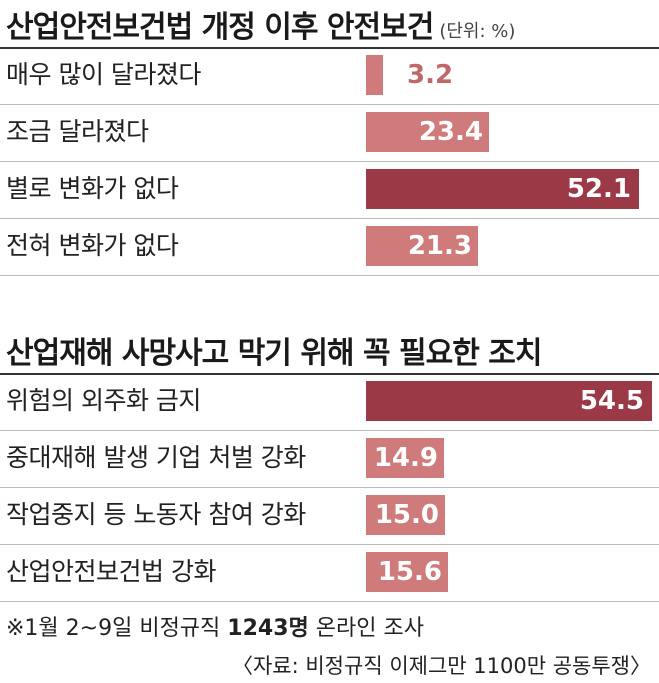 This screenshot has height=683, width=659. I want to click on category-label: 매우 많이 달라졌다, so click(103, 74).